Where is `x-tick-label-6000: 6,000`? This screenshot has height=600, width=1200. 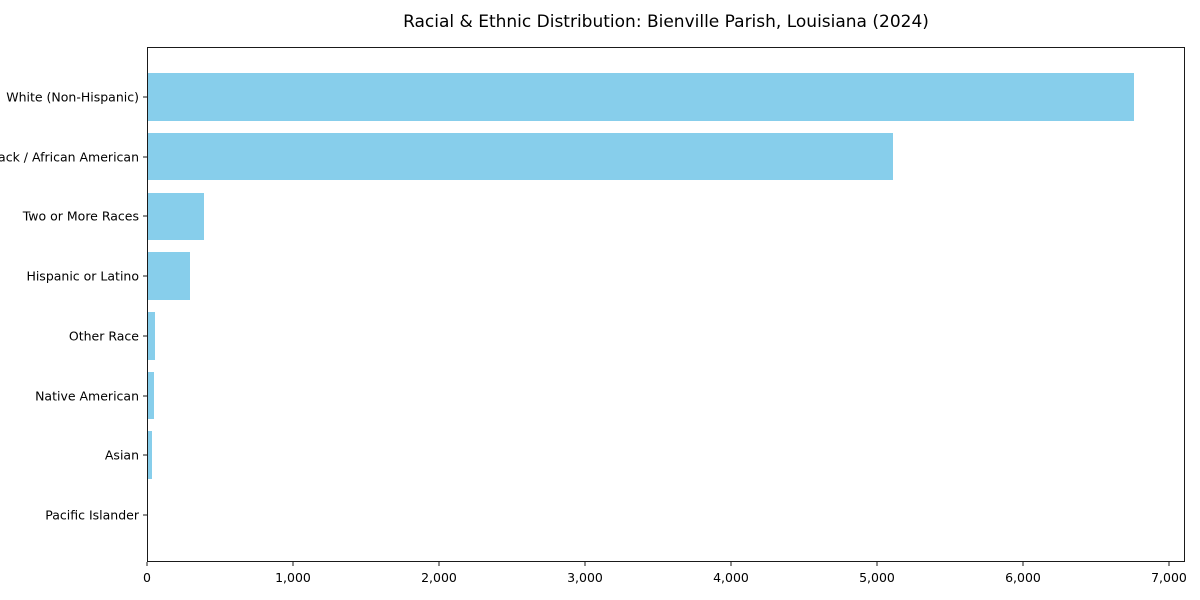 x-tick-label-6000: 6,000 is located at coordinates (1023, 577).